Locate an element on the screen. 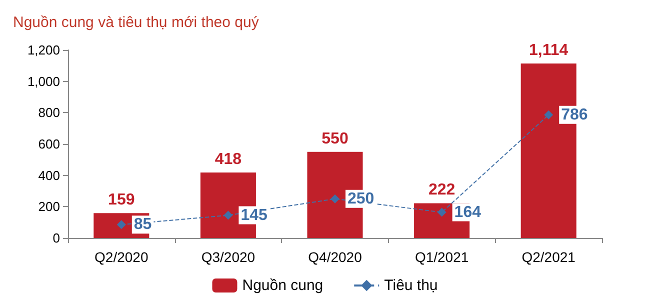 Image resolution: width=650 pixels, height=308 pixels. x-tick-label: Q2/2020 is located at coordinates (121, 257).